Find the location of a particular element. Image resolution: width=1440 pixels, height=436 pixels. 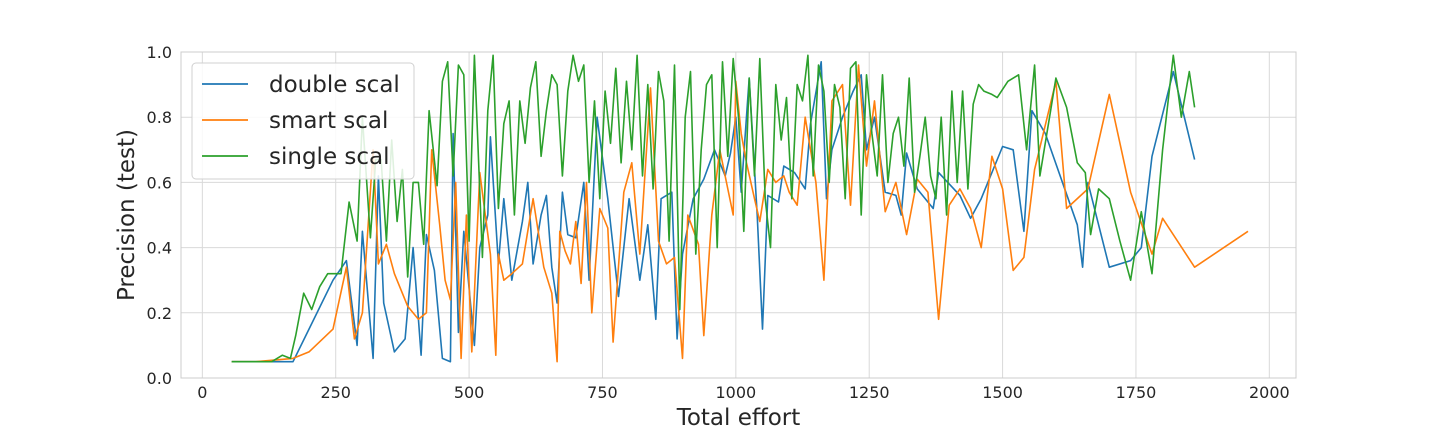

legend-label: single scal is located at coordinates (329, 157).